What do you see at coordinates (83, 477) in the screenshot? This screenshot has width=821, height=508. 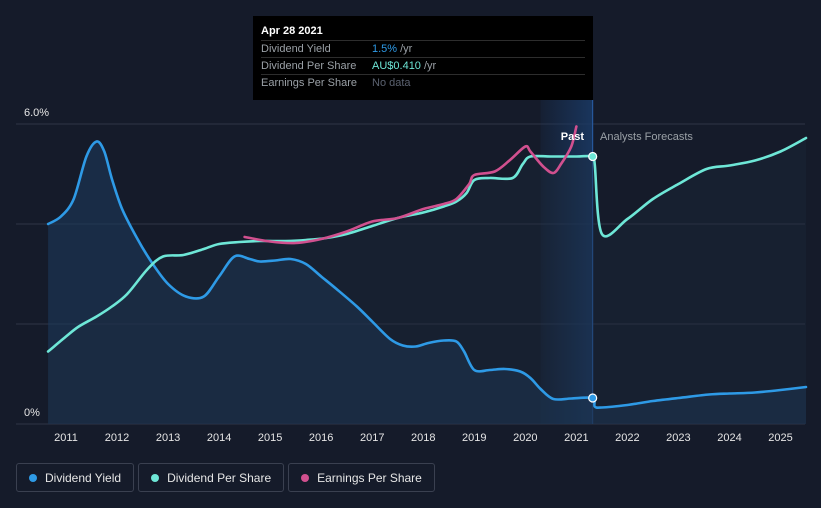 I see `legend-label: Dividend Yield` at bounding box center [83, 477].